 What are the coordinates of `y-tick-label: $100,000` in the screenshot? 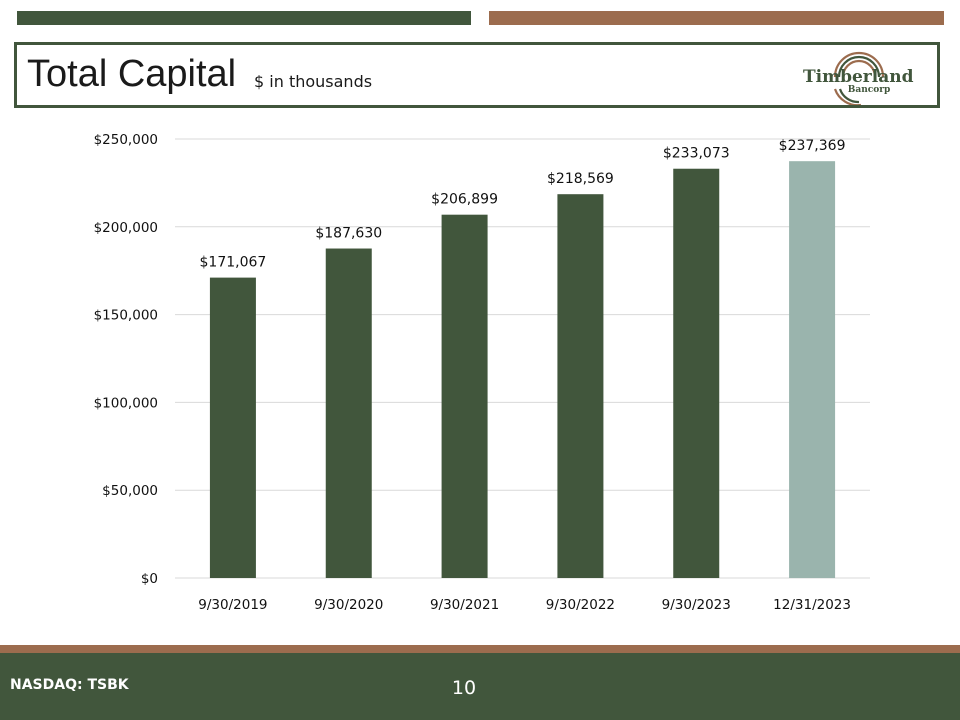 It's located at (126, 403).